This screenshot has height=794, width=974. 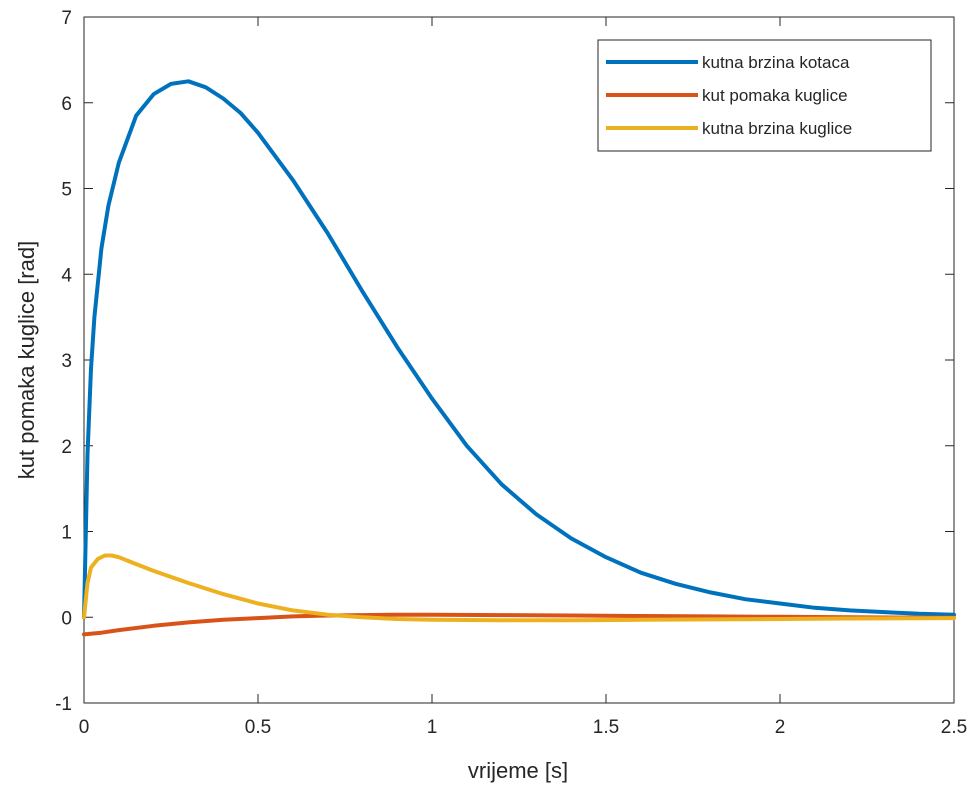 I want to click on legend-item: kut pomaka kuglice, so click(x=727, y=95).